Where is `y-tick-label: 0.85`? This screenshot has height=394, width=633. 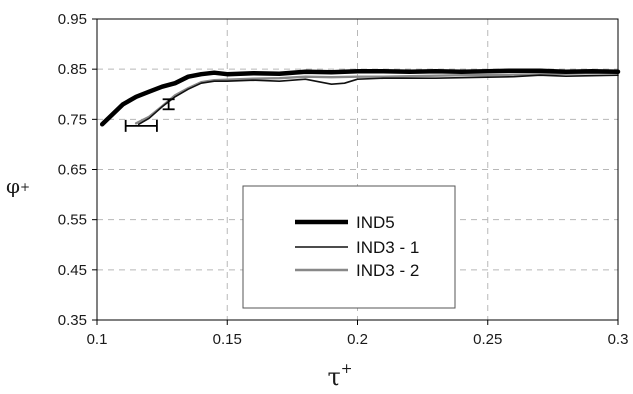 y-tick-label: 0.85 is located at coordinates (72, 69).